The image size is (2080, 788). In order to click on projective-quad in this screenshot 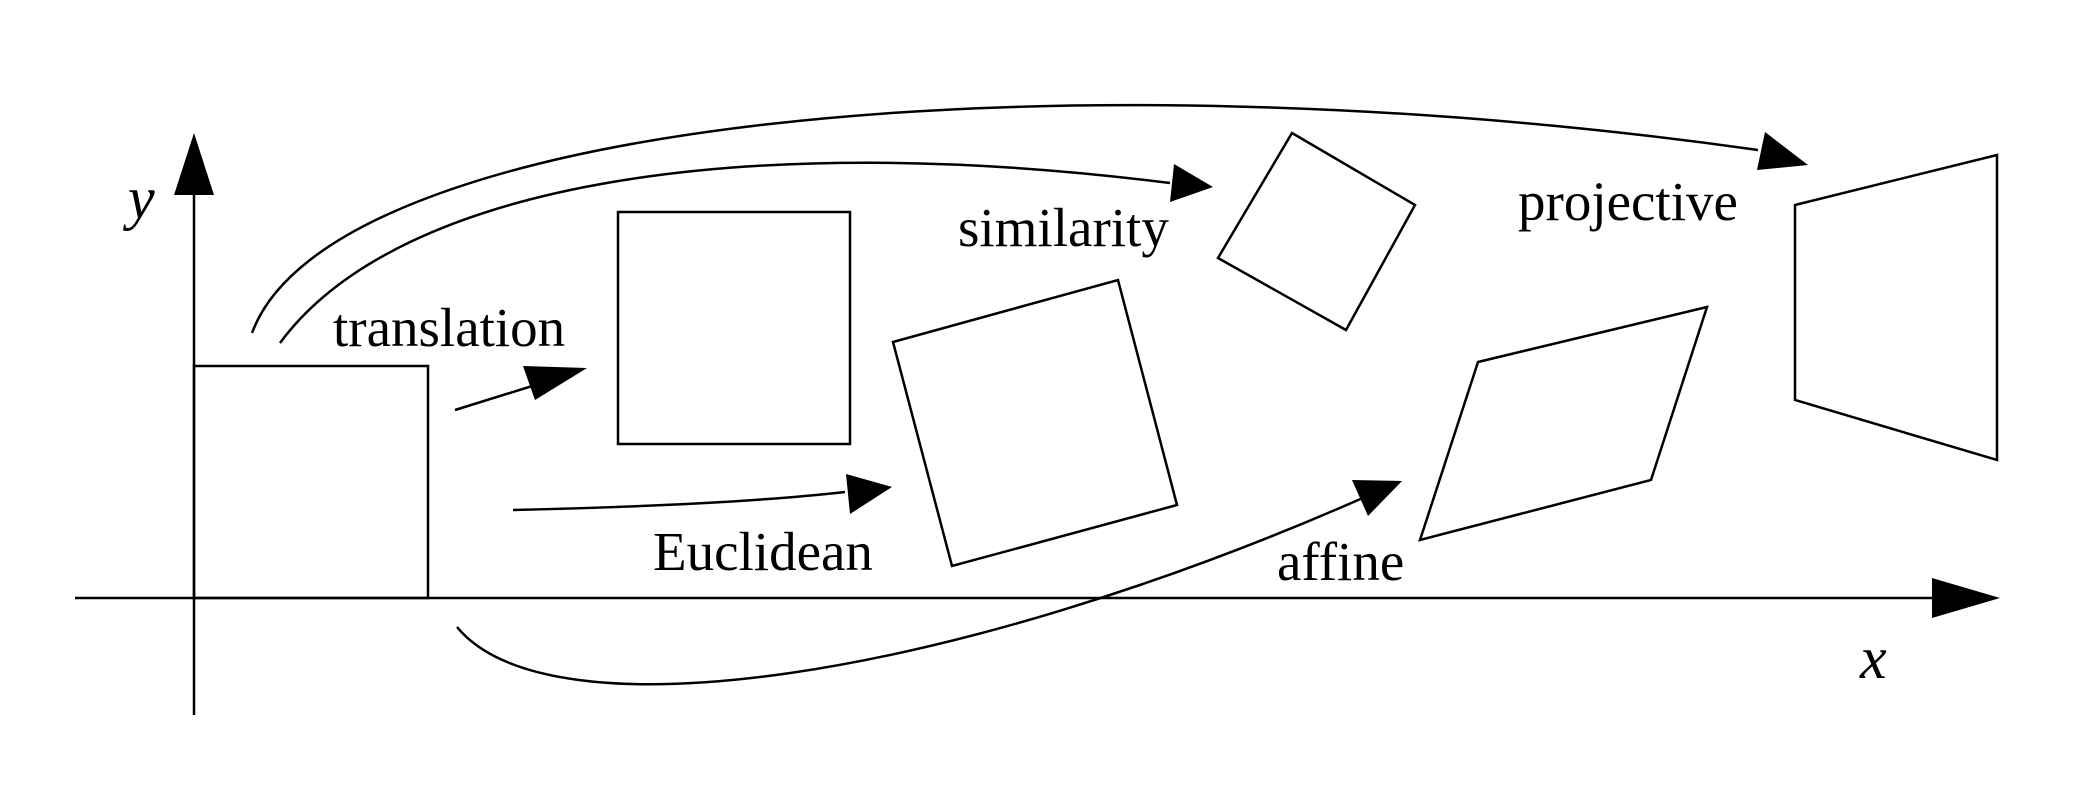, I will do `click(1896, 307)`.